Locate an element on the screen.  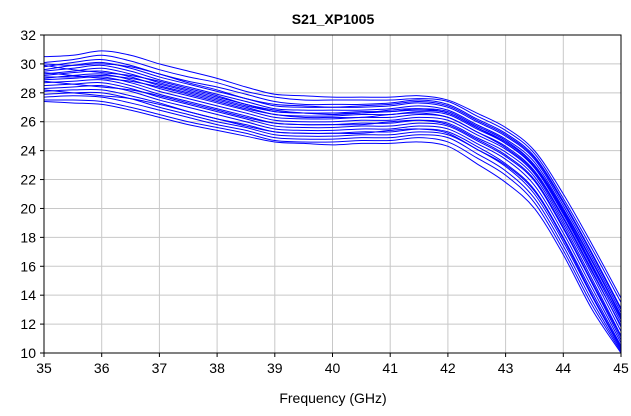
x-tick-label: 40 is located at coordinates (333, 368).